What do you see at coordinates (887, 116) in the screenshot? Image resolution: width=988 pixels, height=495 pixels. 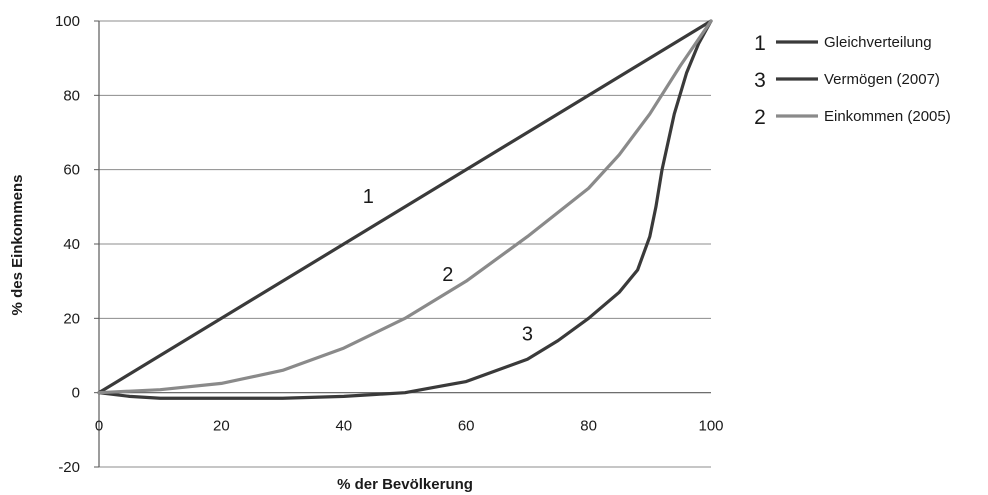 I see `legend-label-2: Einkommen (2005)` at bounding box center [887, 116].